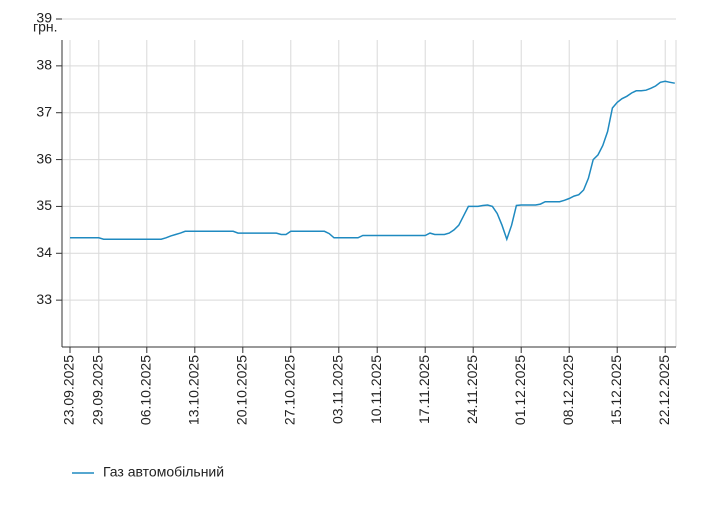  What do you see at coordinates (616, 390) in the screenshot?
I see `x-tick-label: 15.12.2025` at bounding box center [616, 390].